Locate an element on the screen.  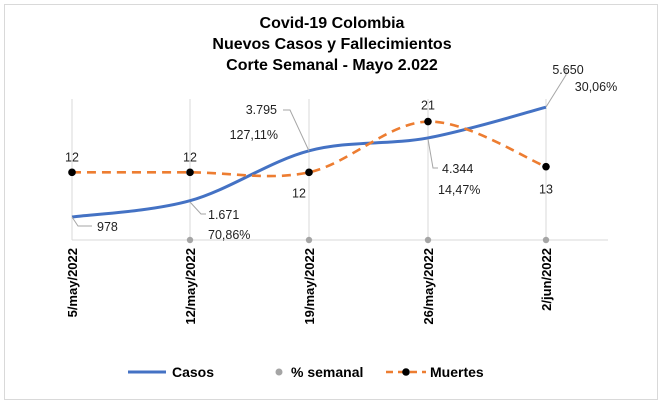
casos-data-label: 978 is located at coordinates (107, 227).